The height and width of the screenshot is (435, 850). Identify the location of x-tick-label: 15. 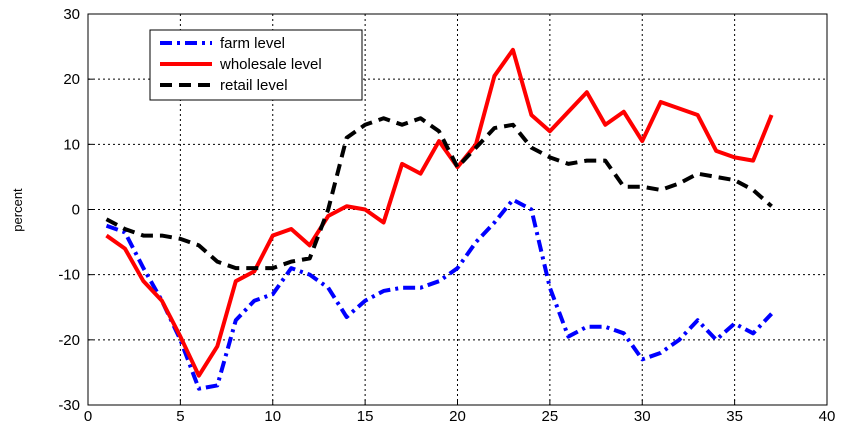
(365, 416).